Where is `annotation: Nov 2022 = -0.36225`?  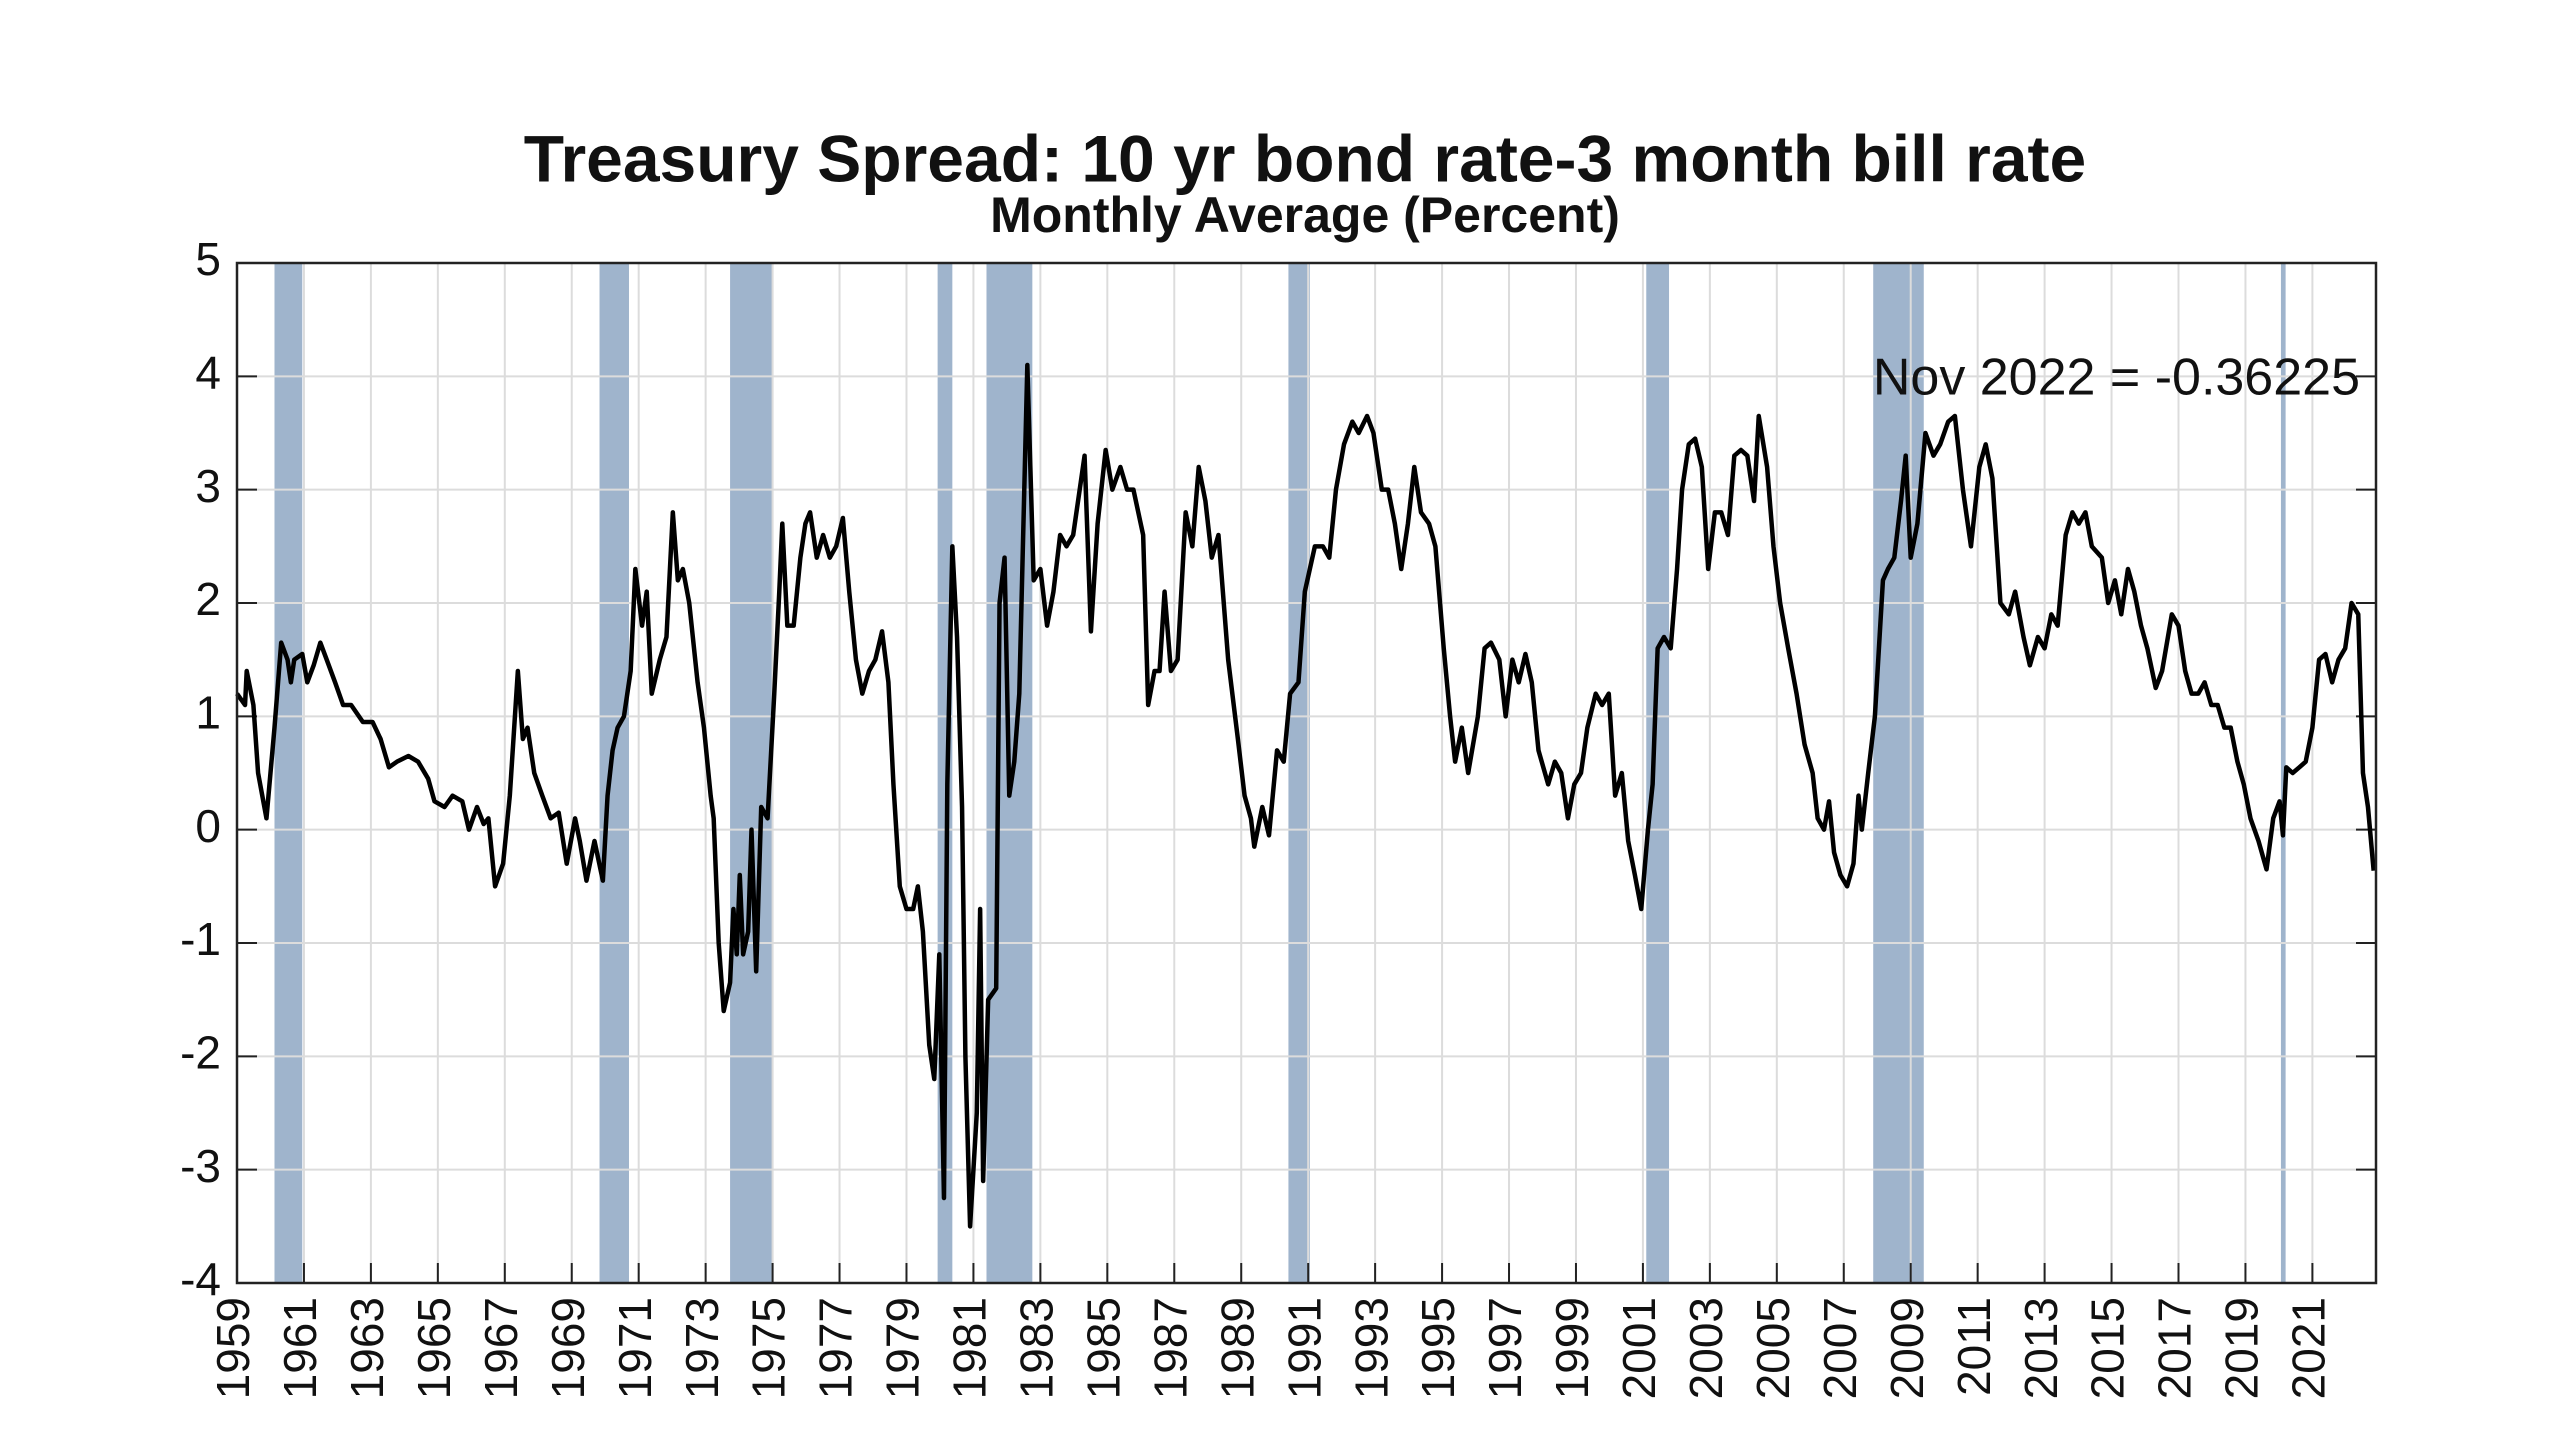 annotation: Nov 2022 = -0.36225 is located at coordinates (2116, 378).